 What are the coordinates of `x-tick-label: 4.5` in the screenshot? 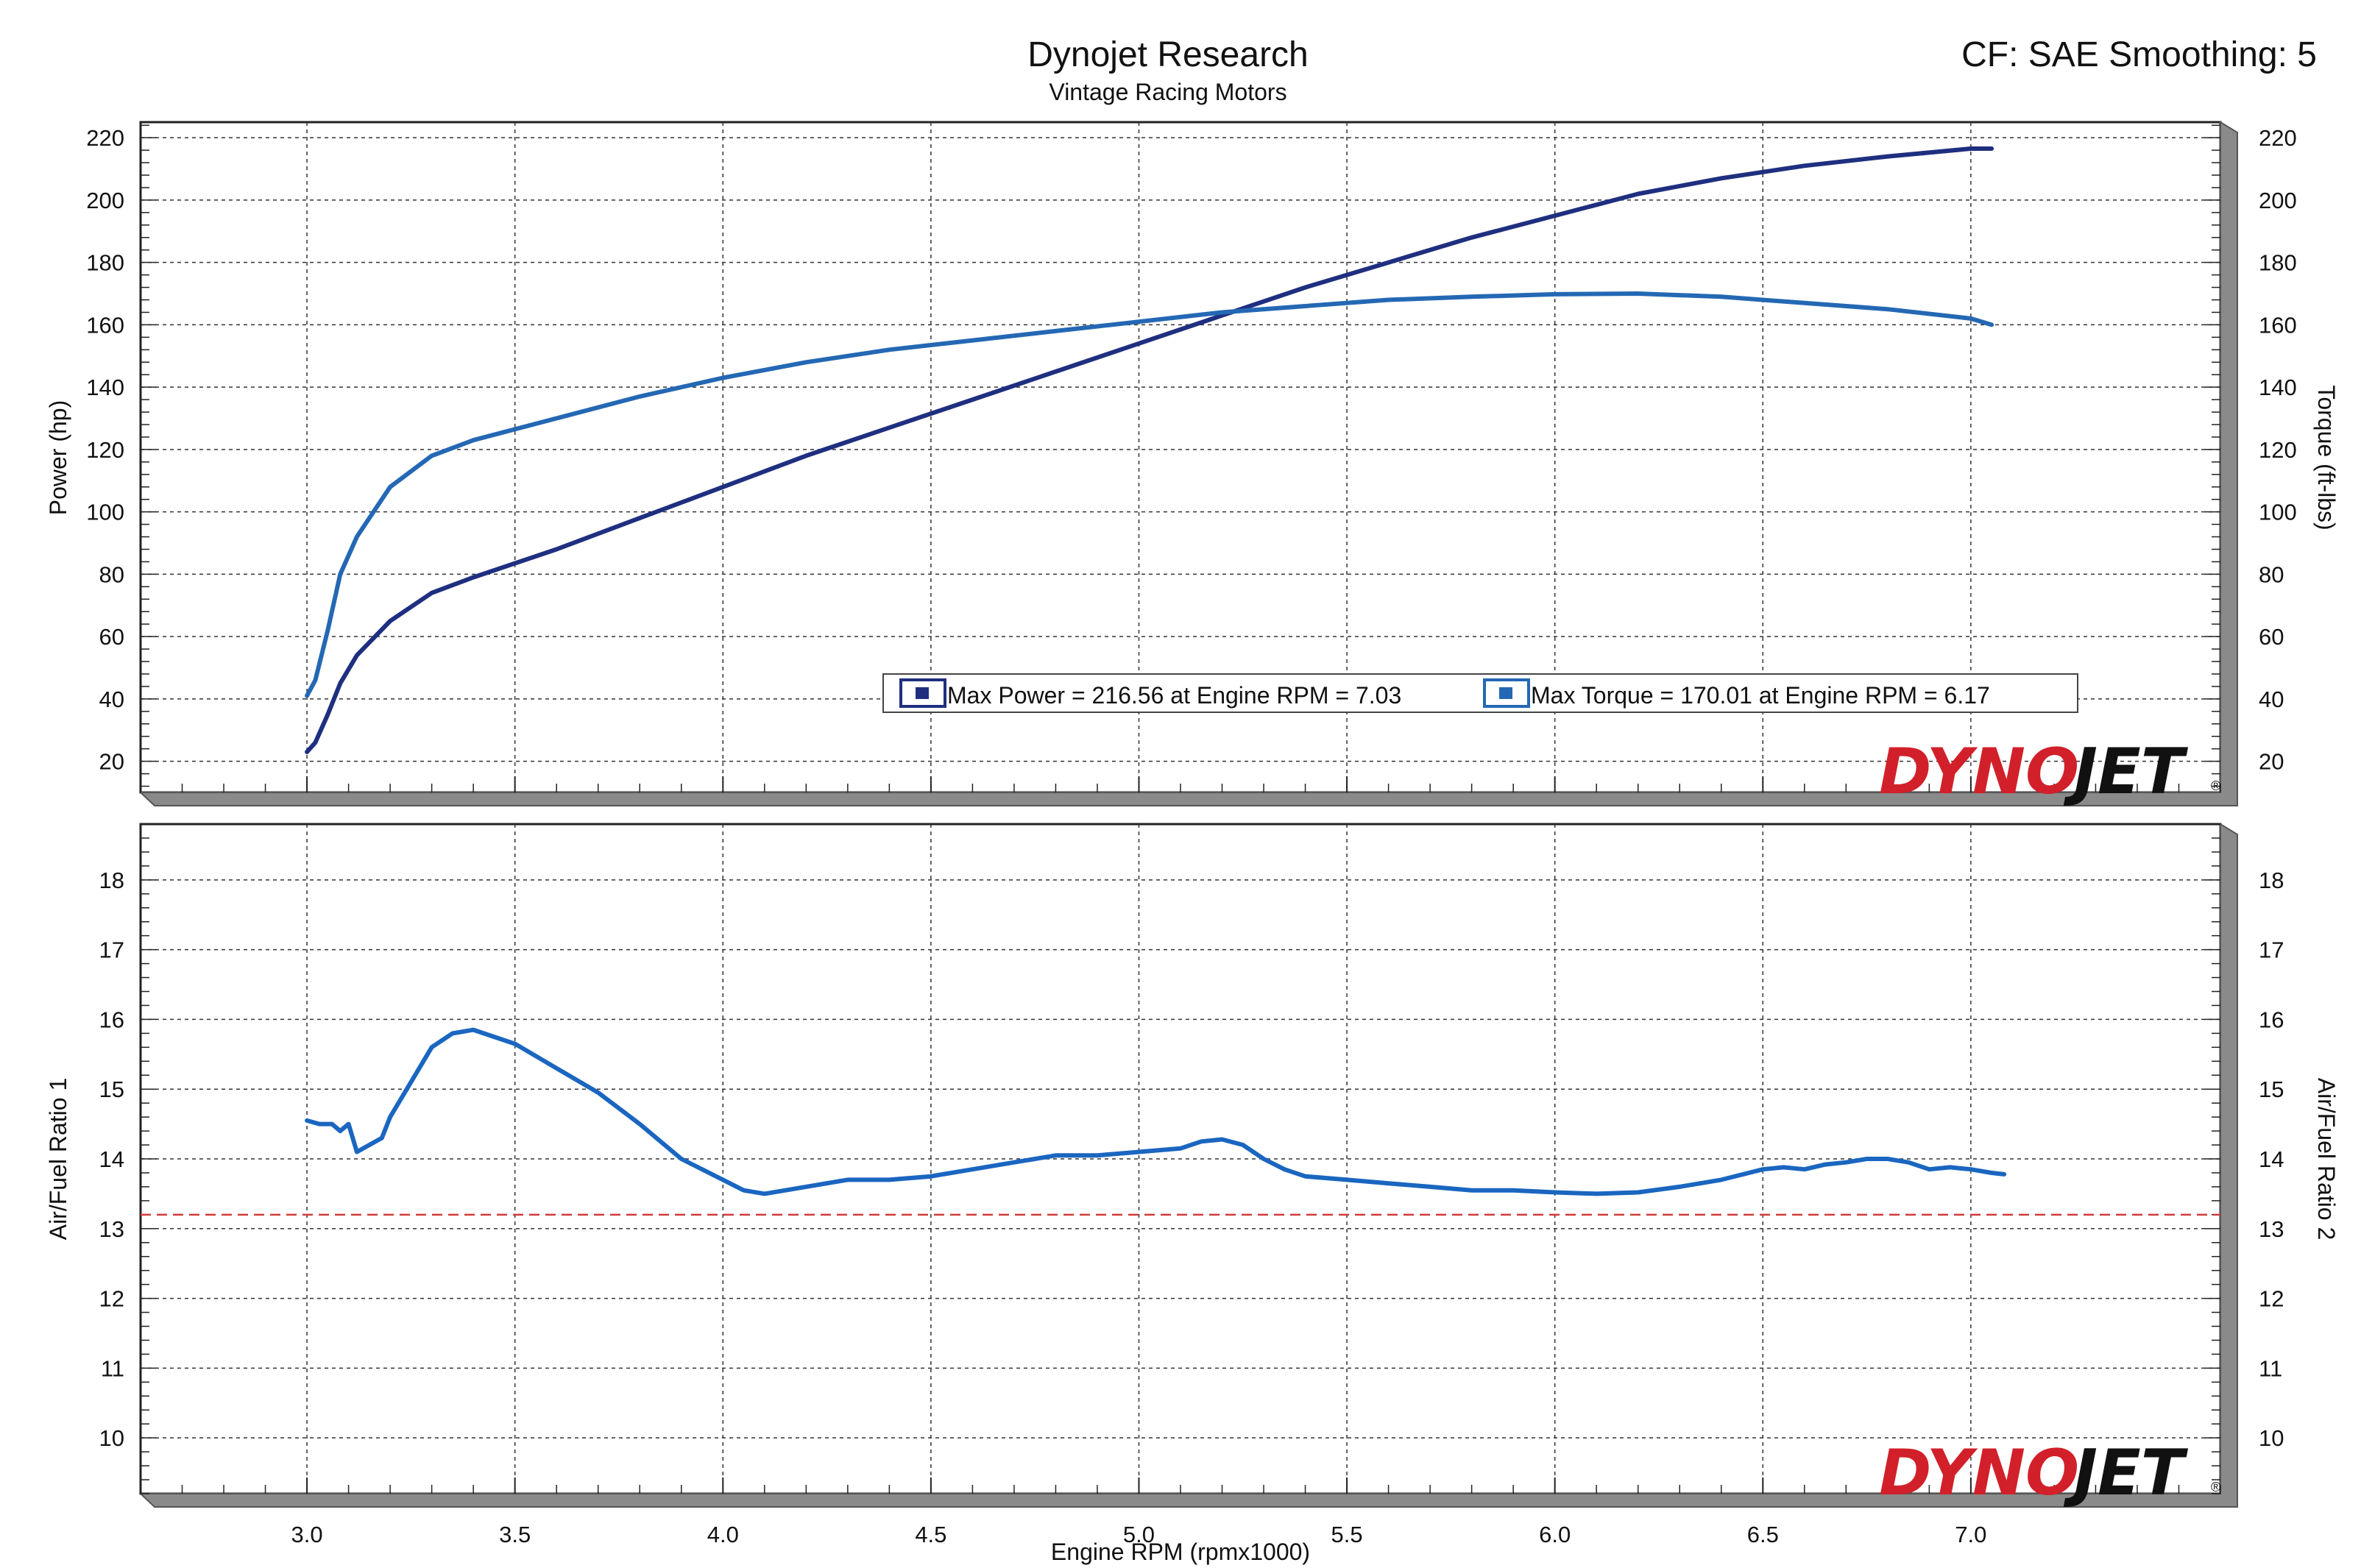 It's located at (930, 1535).